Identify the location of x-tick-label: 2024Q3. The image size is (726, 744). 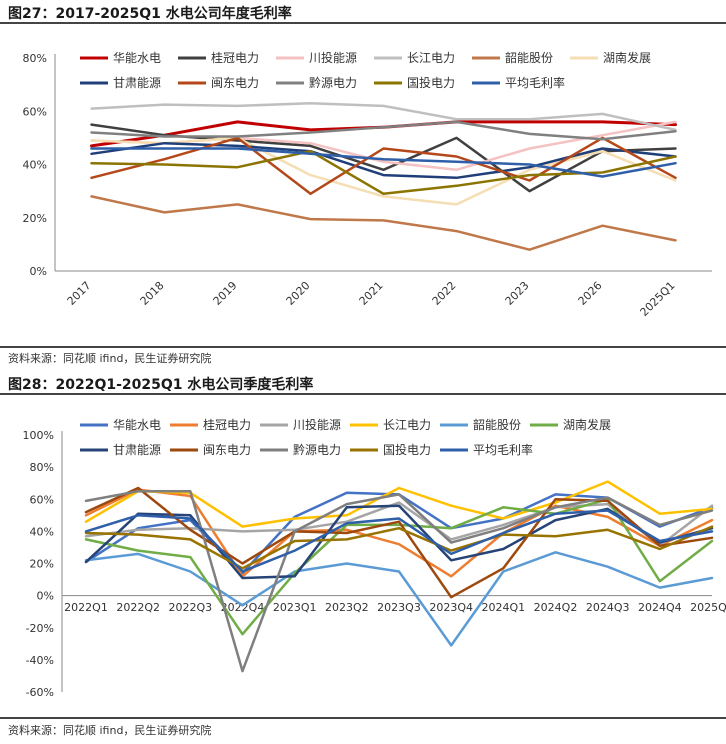
(608, 607).